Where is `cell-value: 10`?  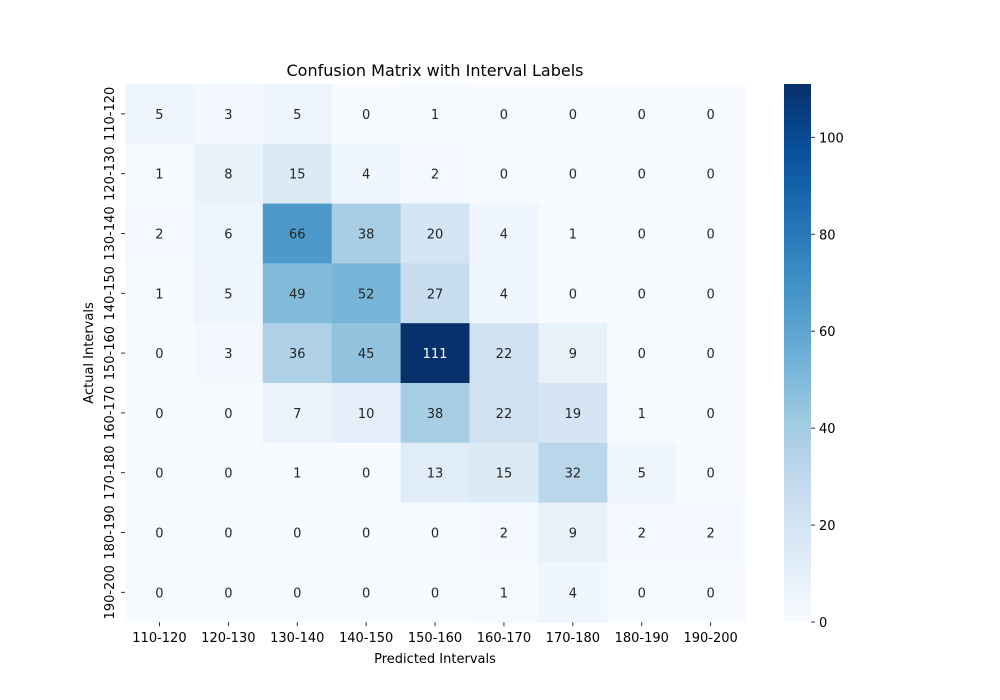
cell-value: 10 is located at coordinates (366, 414).